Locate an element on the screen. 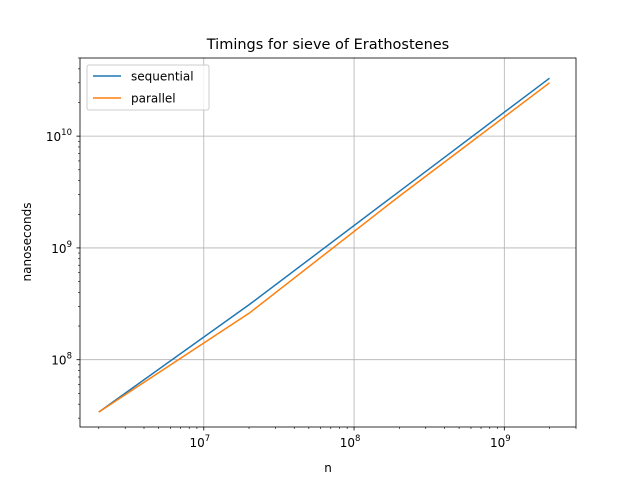  x-tick-label-exponent: 7 is located at coordinates (207, 439).